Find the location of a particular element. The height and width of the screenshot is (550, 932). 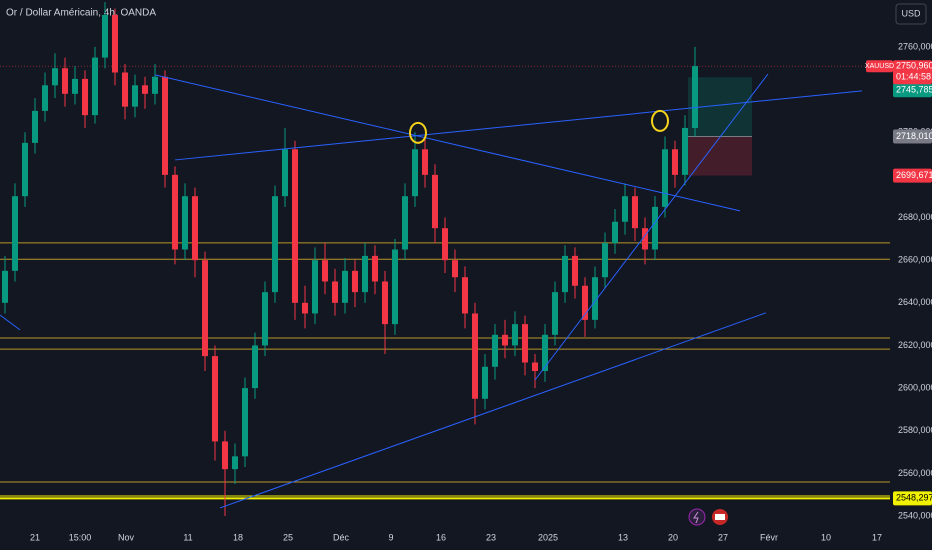

countdown-label: 01:44:58 is located at coordinates (913, 77).